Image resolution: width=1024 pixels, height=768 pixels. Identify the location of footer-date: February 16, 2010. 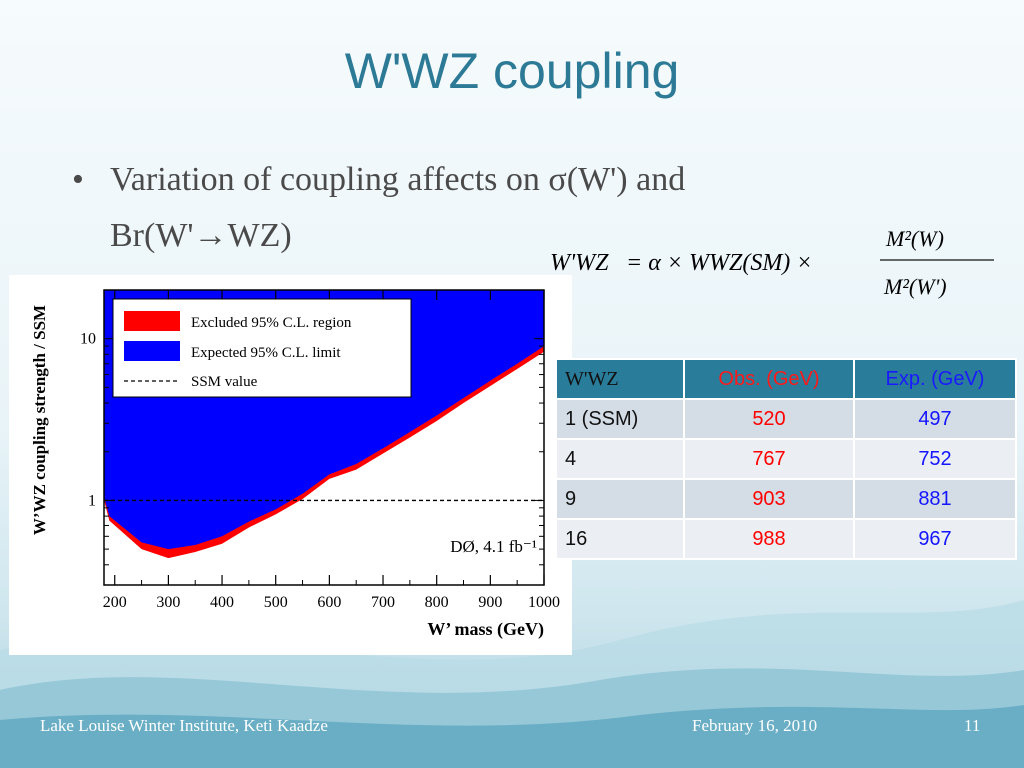
(755, 725).